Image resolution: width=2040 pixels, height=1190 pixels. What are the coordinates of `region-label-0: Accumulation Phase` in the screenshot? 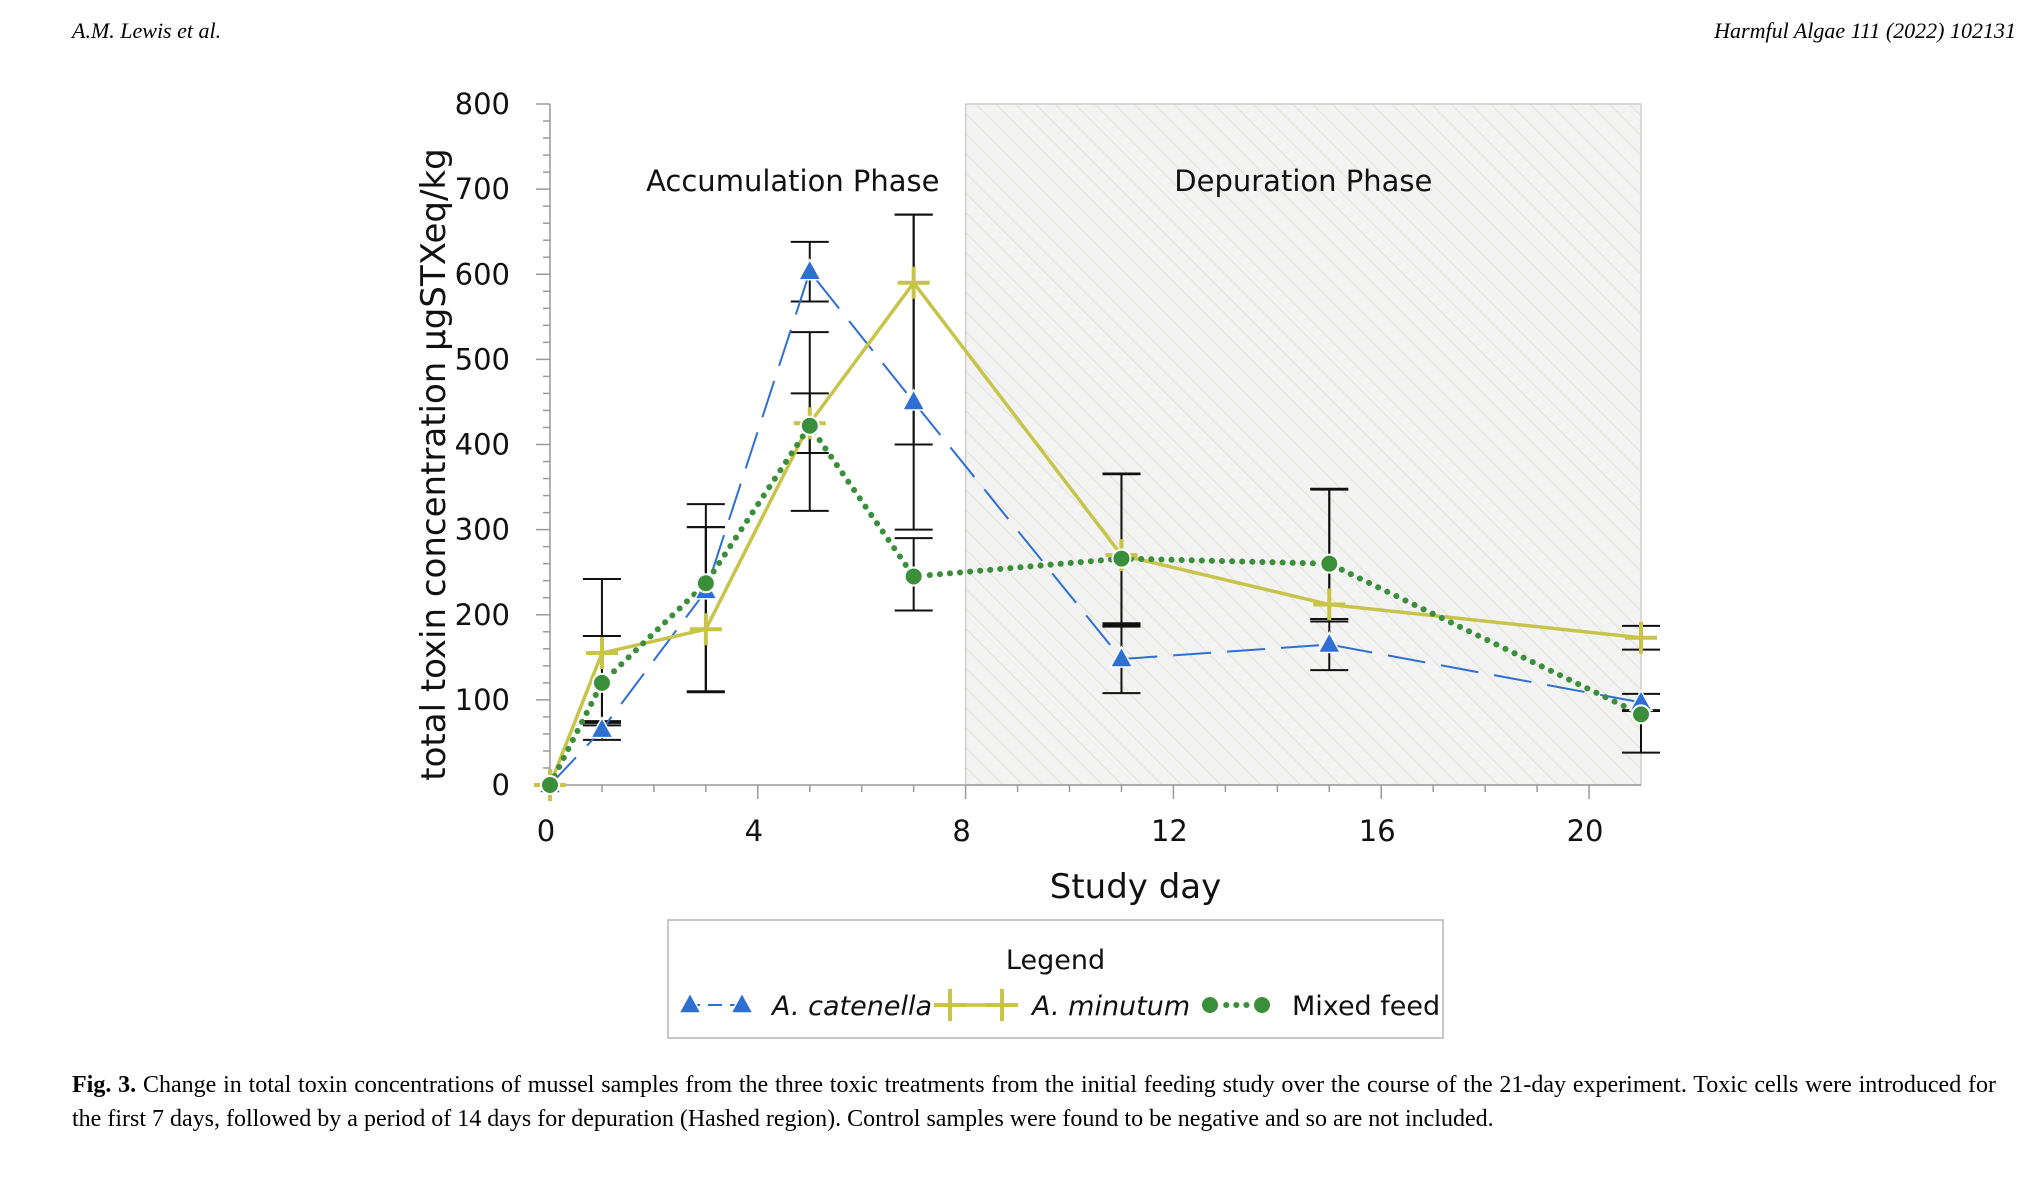 It's located at (792, 181).